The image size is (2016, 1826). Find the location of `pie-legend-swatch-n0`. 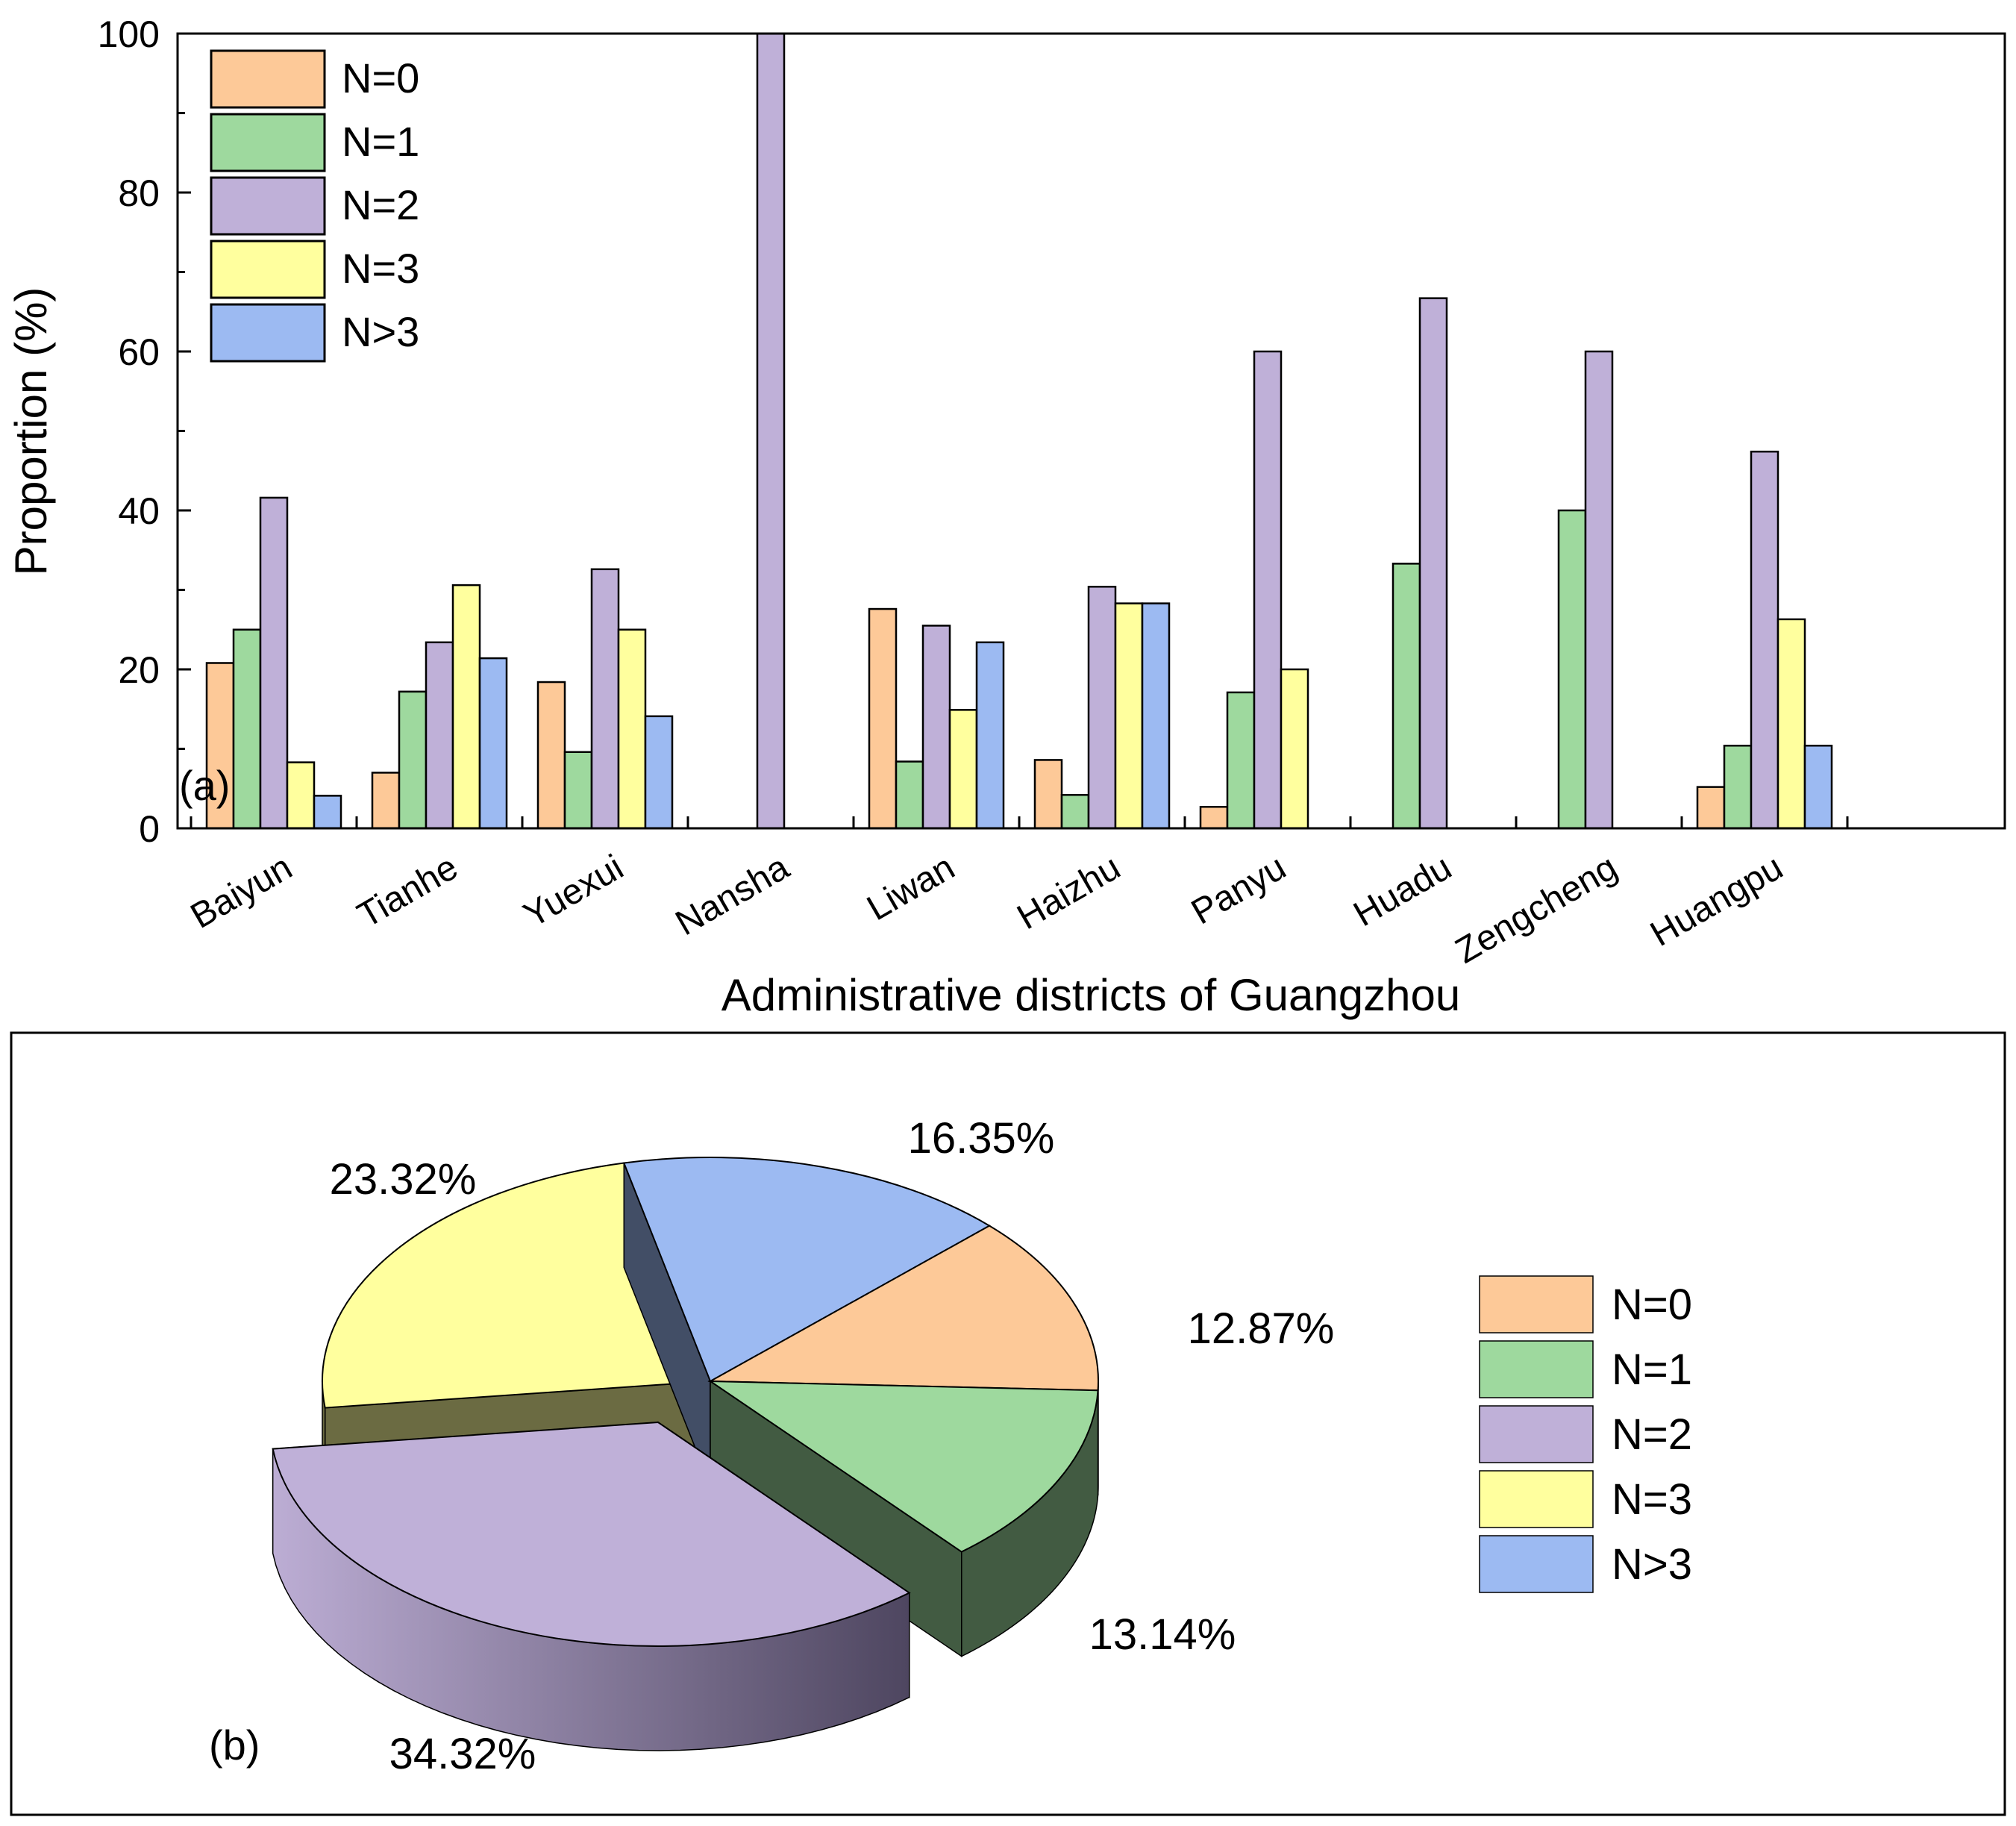

pie-legend-swatch-n0 is located at coordinates (1536, 1304).